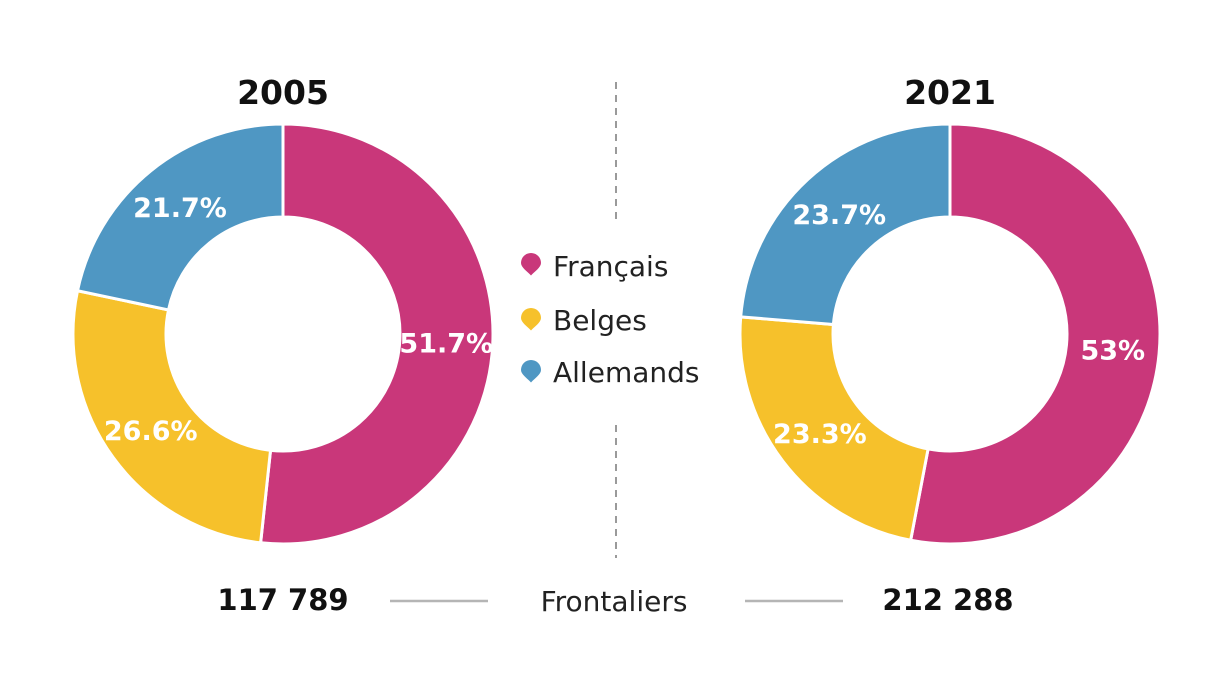 The height and width of the screenshot is (677, 1224). Describe the element at coordinates (446, 344) in the screenshot. I see `data-label-2005-francais: 51.7%` at that location.